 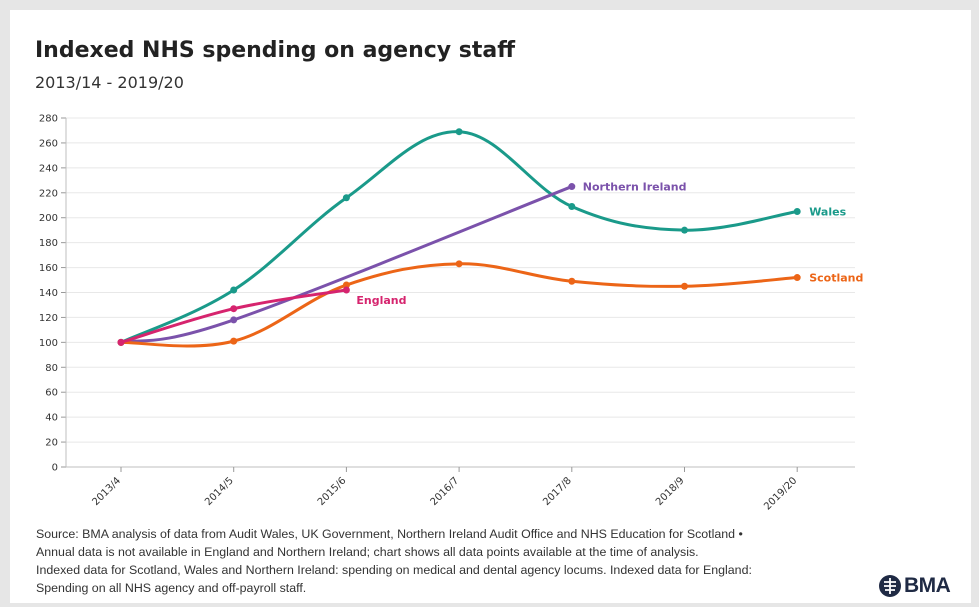 I want to click on y-tick-label: 120, so click(x=48, y=318).